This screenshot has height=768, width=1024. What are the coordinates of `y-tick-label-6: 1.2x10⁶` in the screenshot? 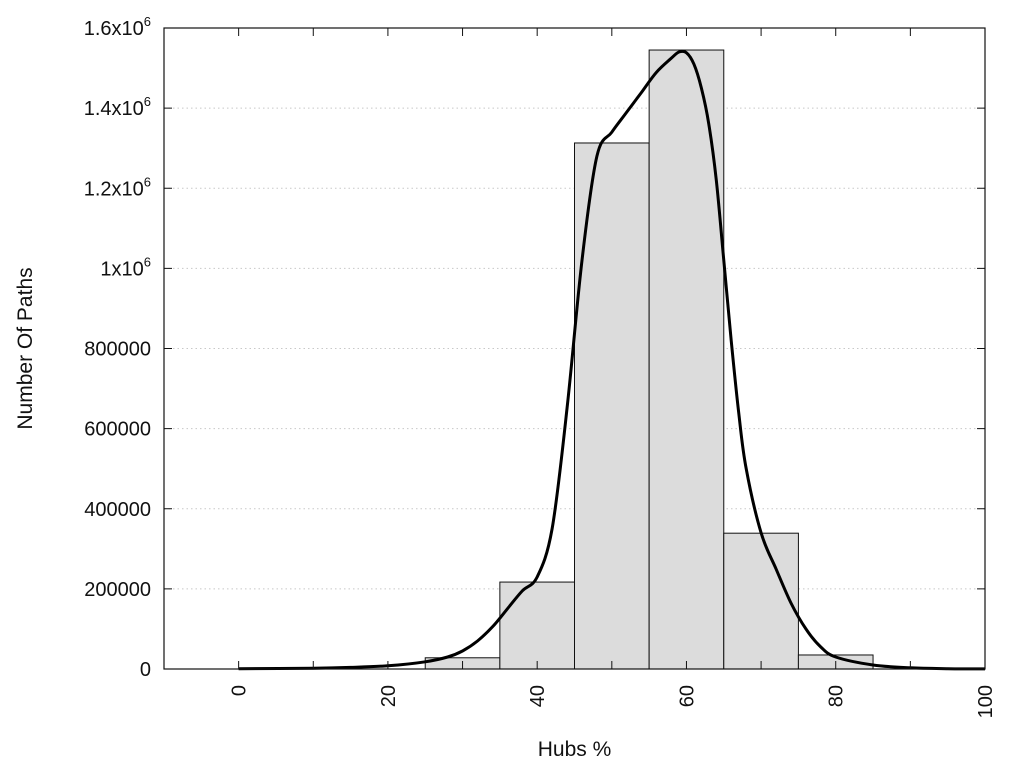 It's located at (117, 187).